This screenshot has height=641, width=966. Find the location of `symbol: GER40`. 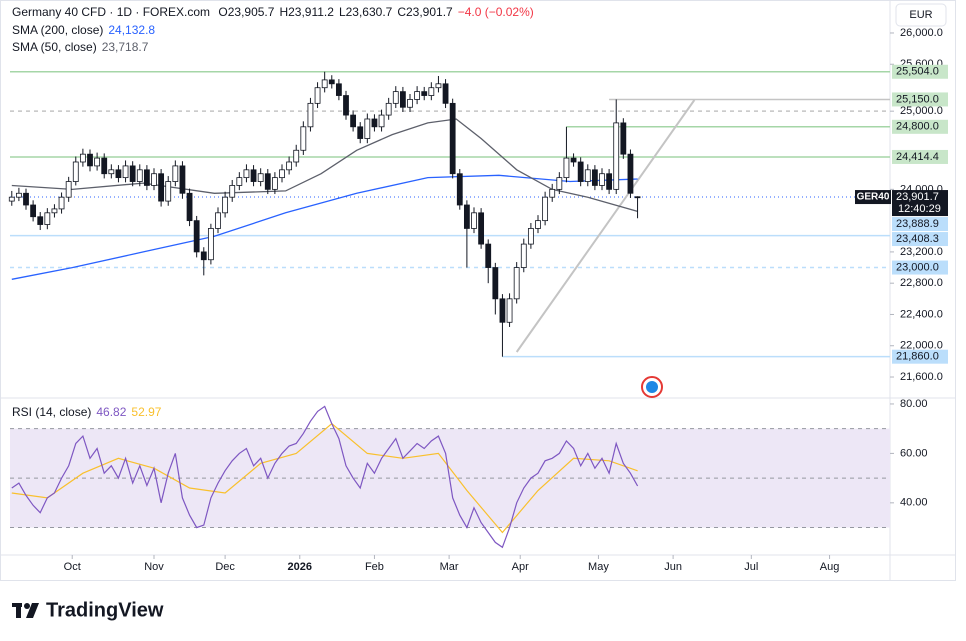

symbol: GER40 is located at coordinates (873, 197).